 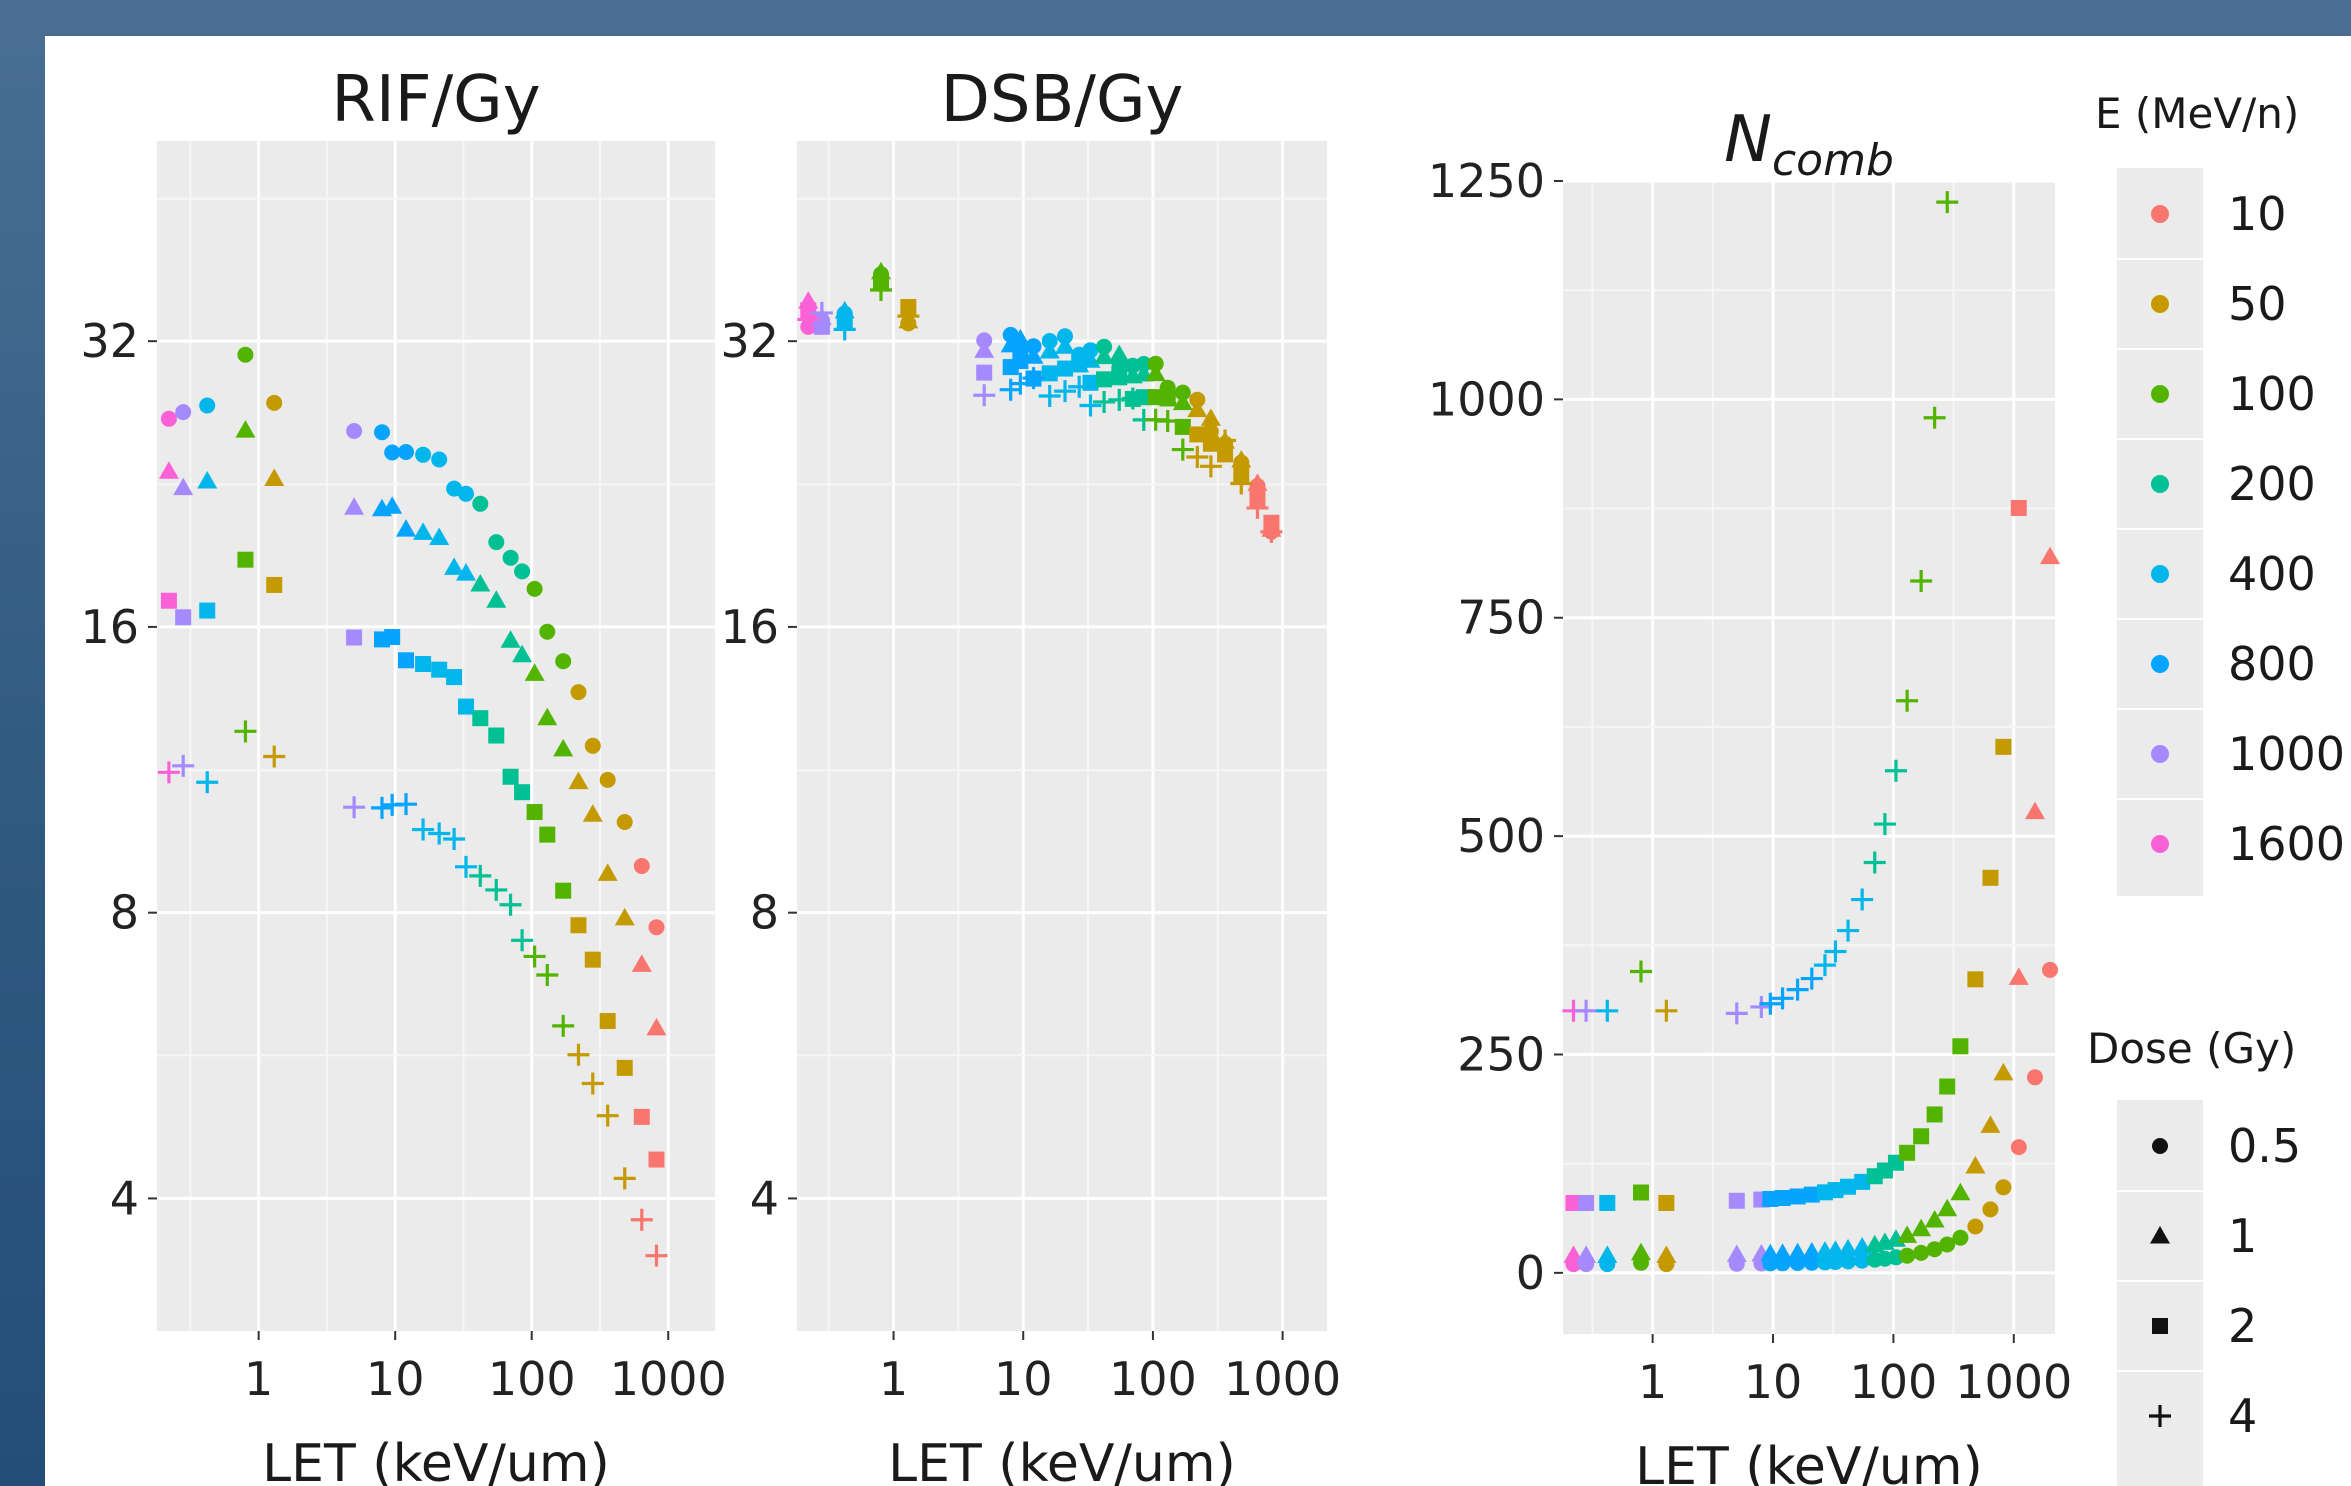 What do you see at coordinates (764, 913) in the screenshot?
I see `y-tick-label: 8` at bounding box center [764, 913].